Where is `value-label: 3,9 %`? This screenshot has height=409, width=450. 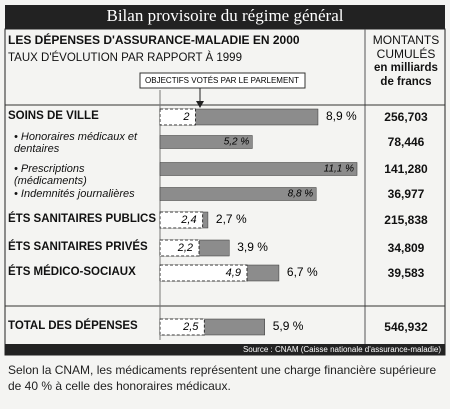 value-label: 3,9 % is located at coordinates (252, 247).